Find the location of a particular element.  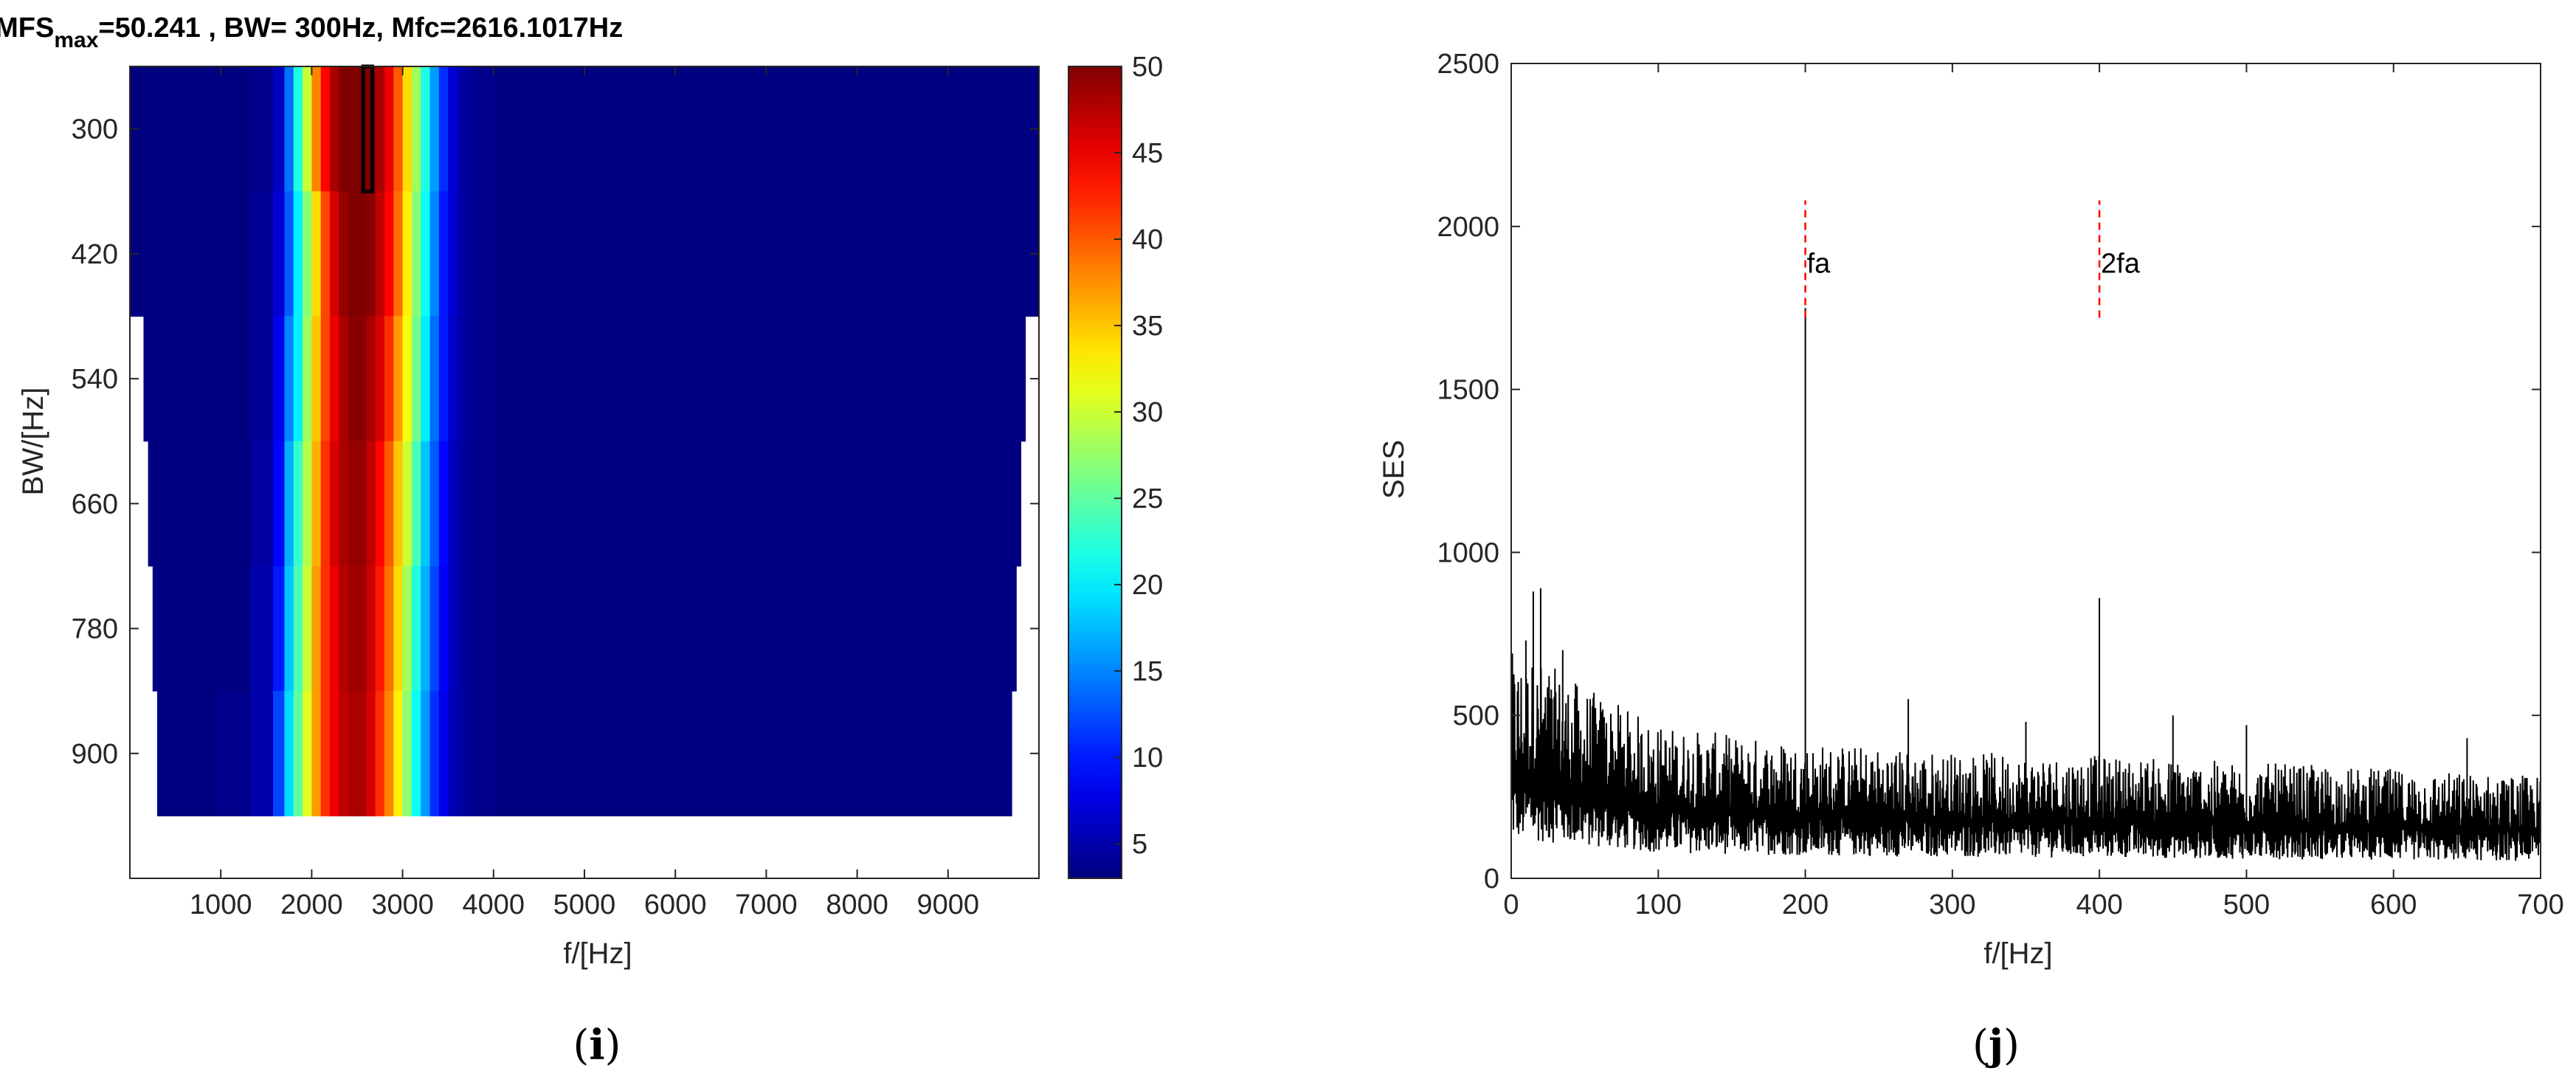

heatmap-y-tick-label: 300 is located at coordinates (95, 129).